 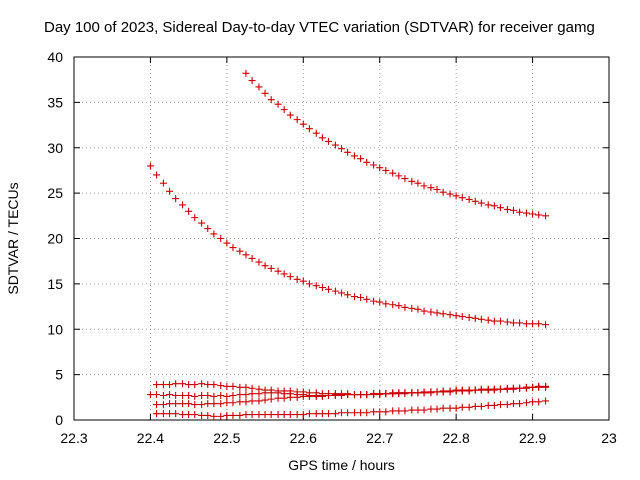 What do you see at coordinates (55, 284) in the screenshot?
I see `y-tick-label: 15` at bounding box center [55, 284].